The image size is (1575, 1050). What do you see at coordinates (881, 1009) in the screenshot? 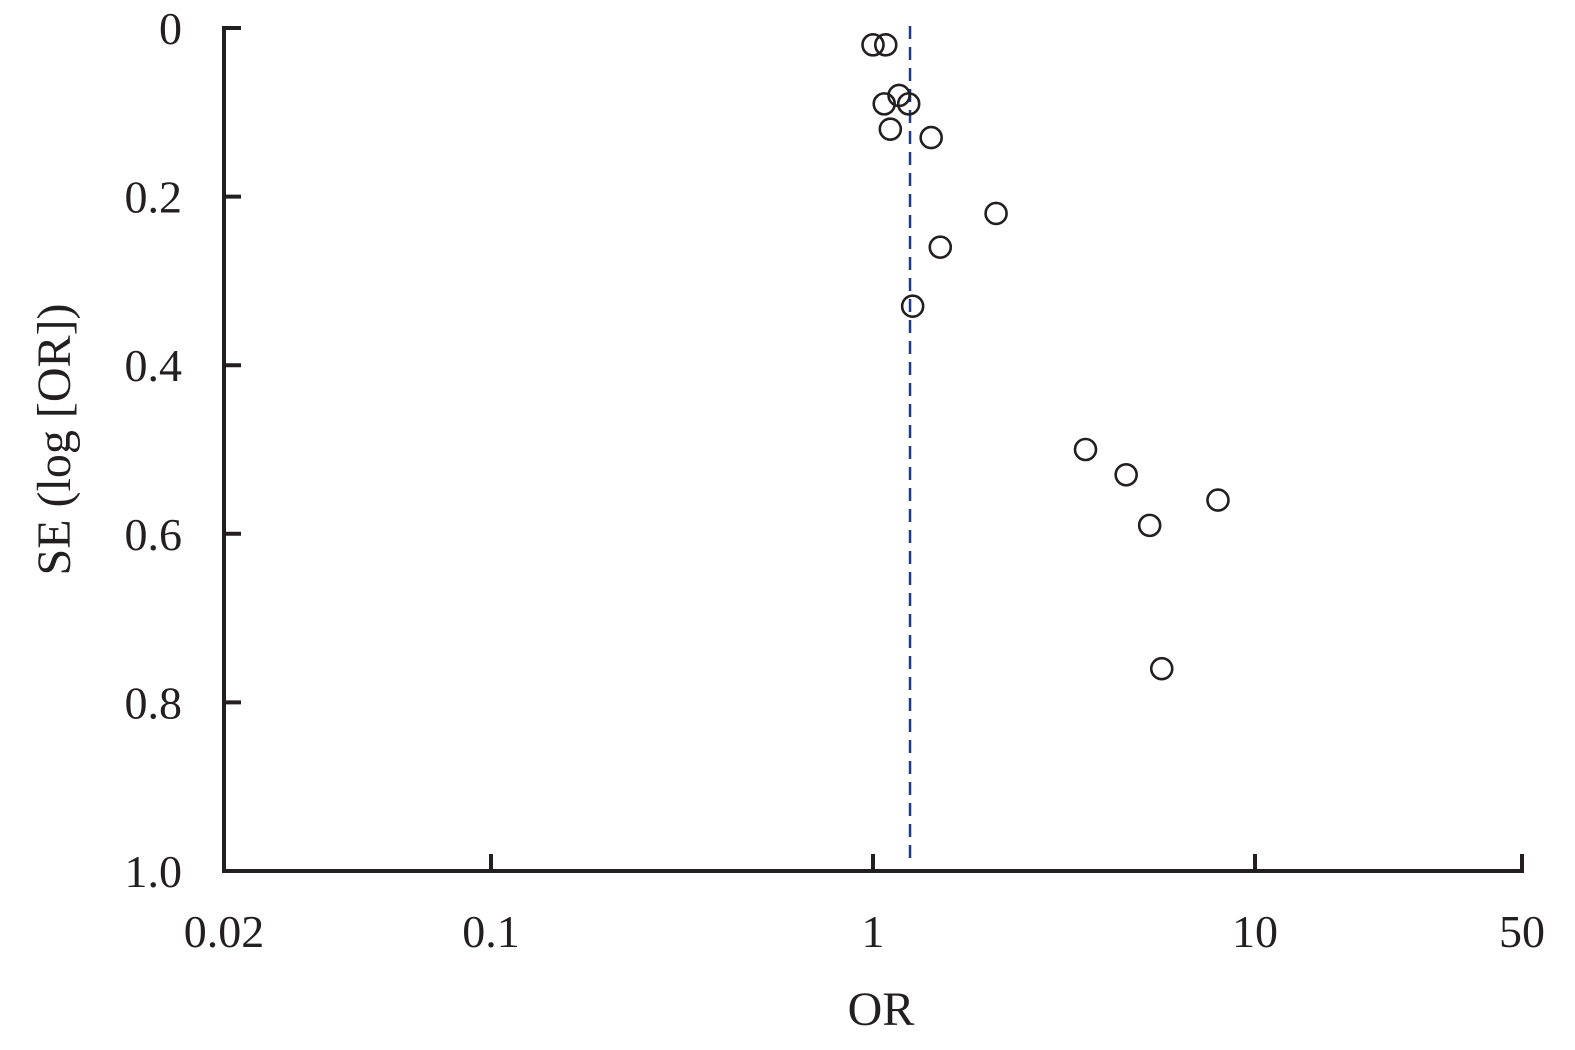
I see `x-axis-title: OR` at bounding box center [881, 1009].